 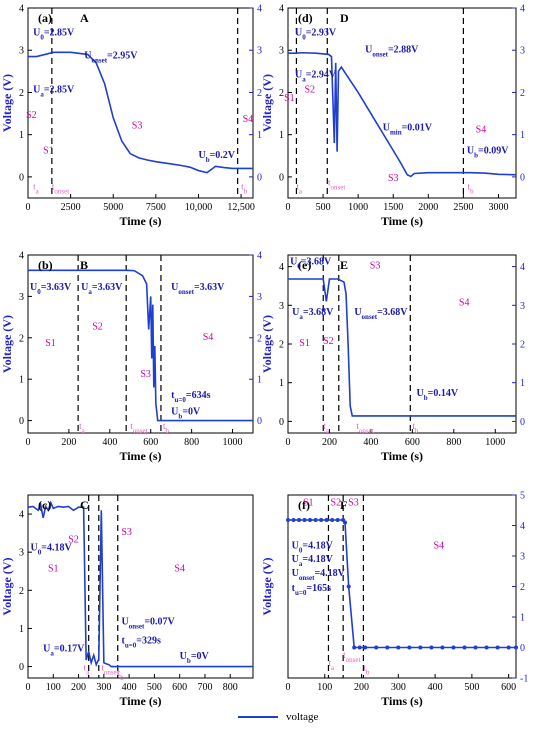 I want to click on value-annotation: Ub=0.09V, so click(x=488, y=153).